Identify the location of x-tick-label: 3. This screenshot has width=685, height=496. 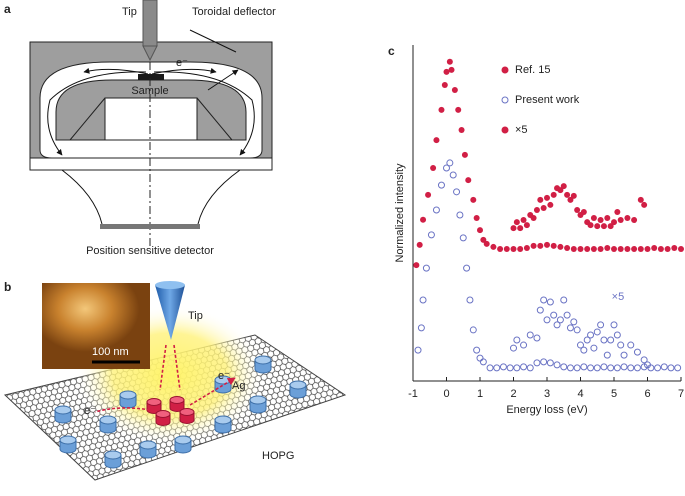
(547, 394).